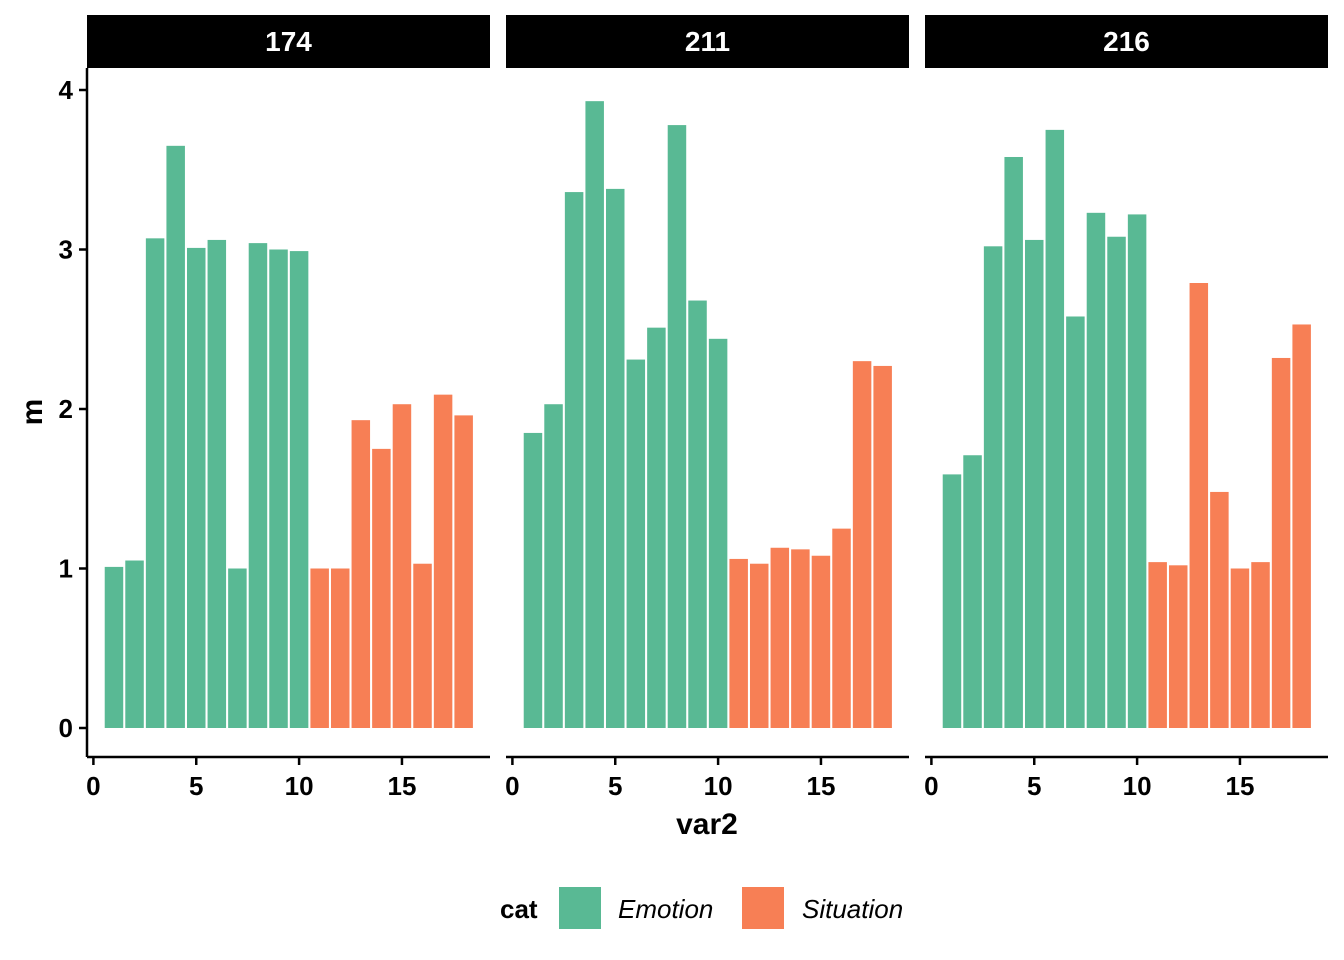 The width and height of the screenshot is (1344, 960). What do you see at coordinates (580, 908) in the screenshot?
I see `legend-key-emotion` at bounding box center [580, 908].